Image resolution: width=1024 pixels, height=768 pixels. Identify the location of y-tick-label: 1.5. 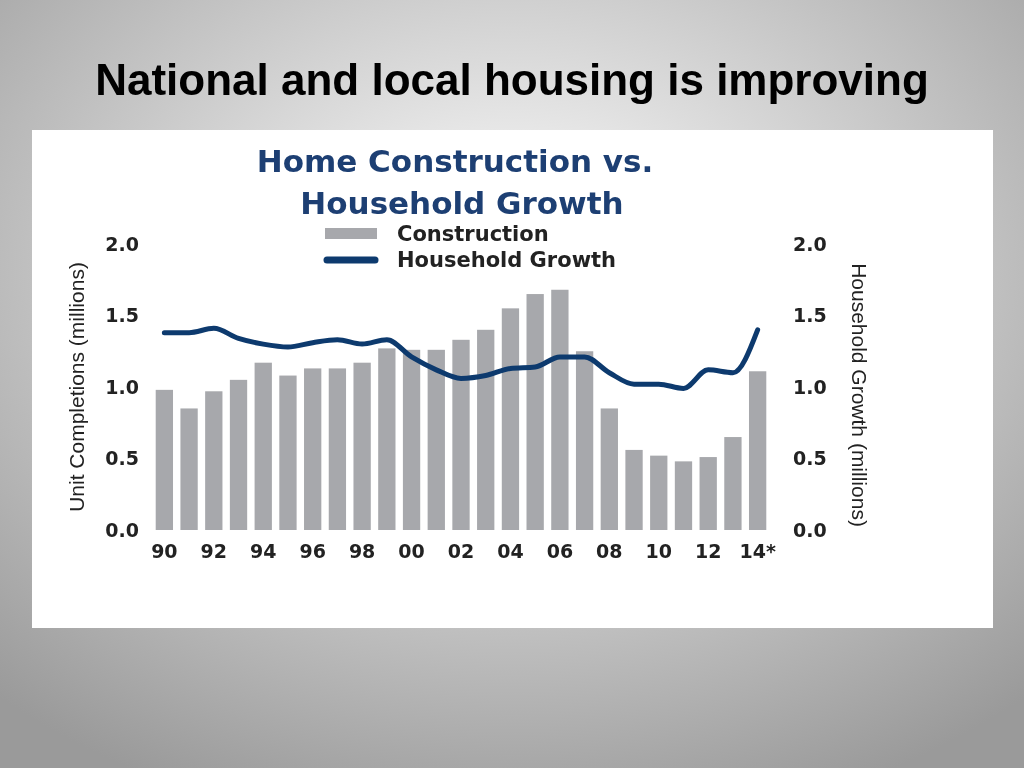
(122, 315).